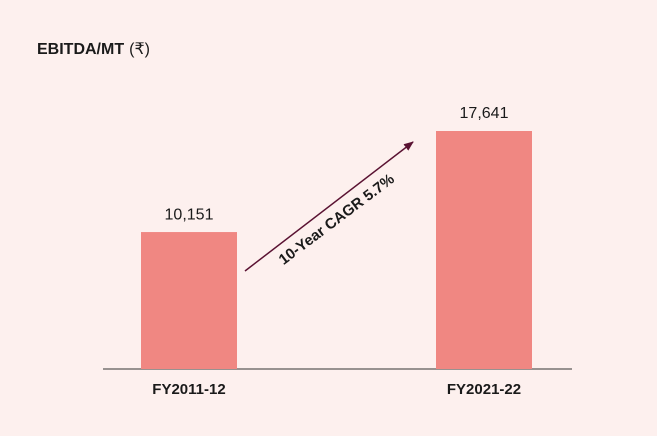  I want to click on x-tick-label: FY2021-22, so click(484, 389).